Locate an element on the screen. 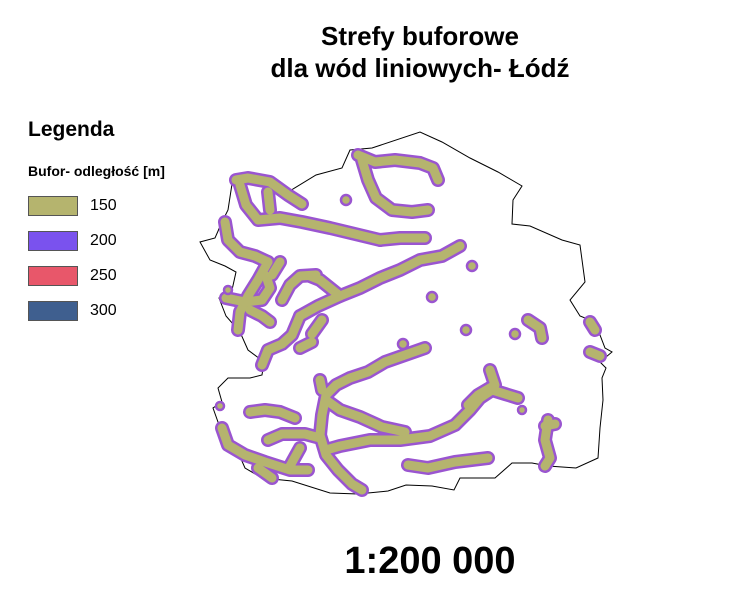  legend-label-150: 150 is located at coordinates (103, 205).